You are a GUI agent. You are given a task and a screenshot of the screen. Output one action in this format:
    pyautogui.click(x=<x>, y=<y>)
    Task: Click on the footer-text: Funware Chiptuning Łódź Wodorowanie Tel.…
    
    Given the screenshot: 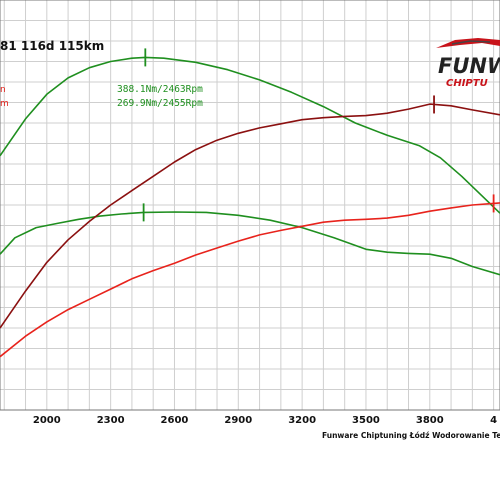 What is the action you would take?
    pyautogui.click(x=411, y=435)
    